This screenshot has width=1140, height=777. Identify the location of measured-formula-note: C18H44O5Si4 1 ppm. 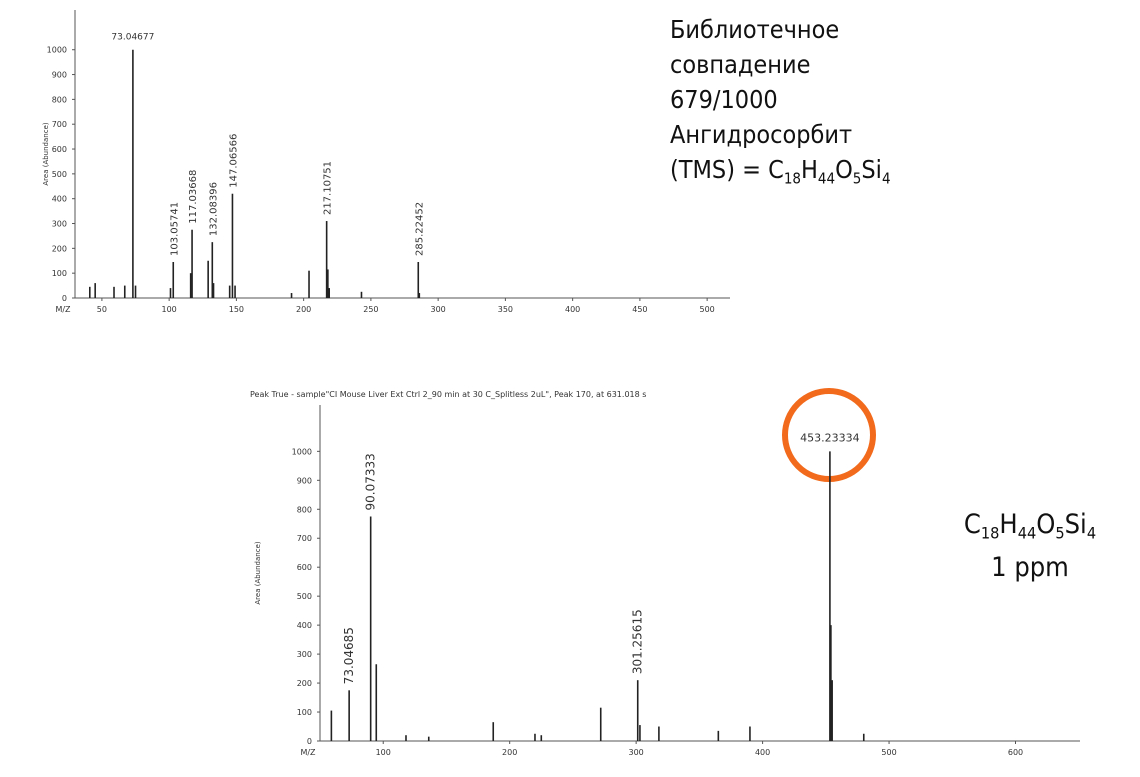
(1030, 546).